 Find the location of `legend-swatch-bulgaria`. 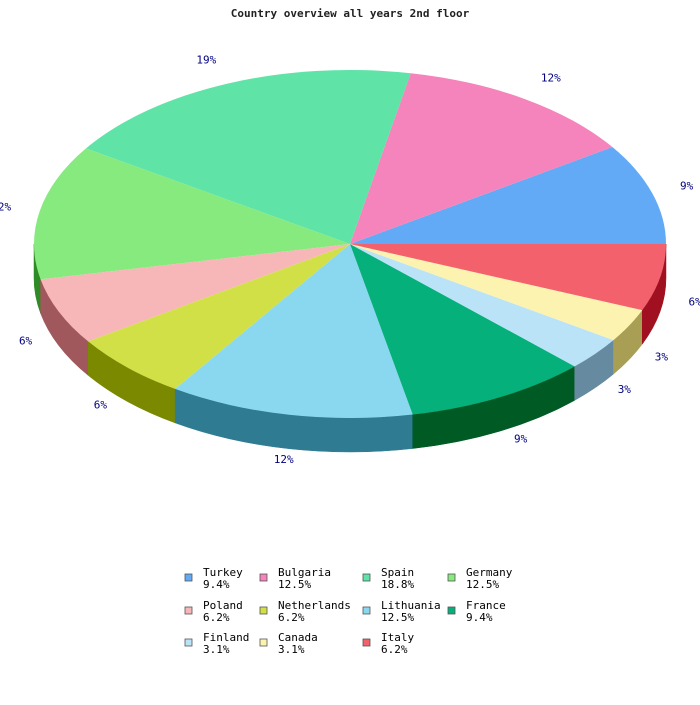

legend-swatch-bulgaria is located at coordinates (263, 577).